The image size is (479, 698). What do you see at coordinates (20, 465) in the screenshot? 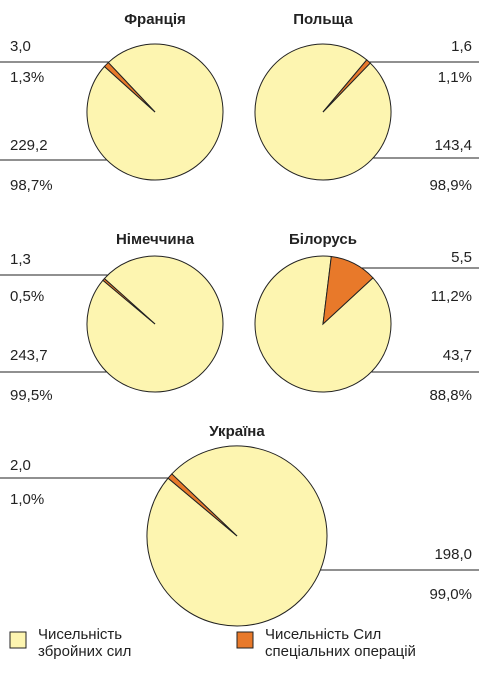
I see `value-label: 2,0` at bounding box center [20, 465].